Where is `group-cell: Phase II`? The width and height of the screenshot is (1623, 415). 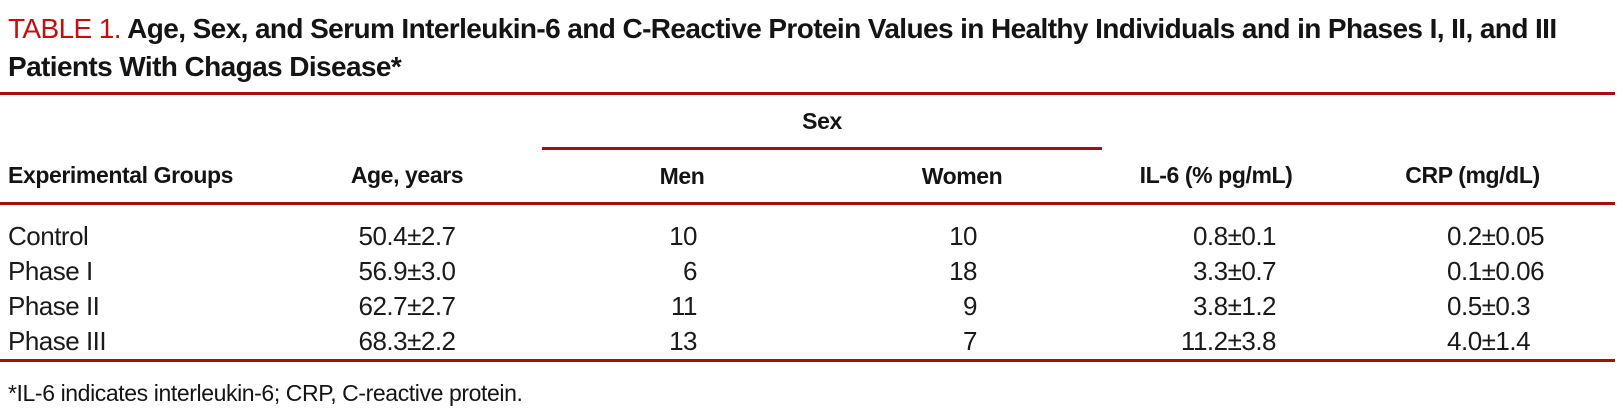
group-cell: Phase II is located at coordinates (54, 306).